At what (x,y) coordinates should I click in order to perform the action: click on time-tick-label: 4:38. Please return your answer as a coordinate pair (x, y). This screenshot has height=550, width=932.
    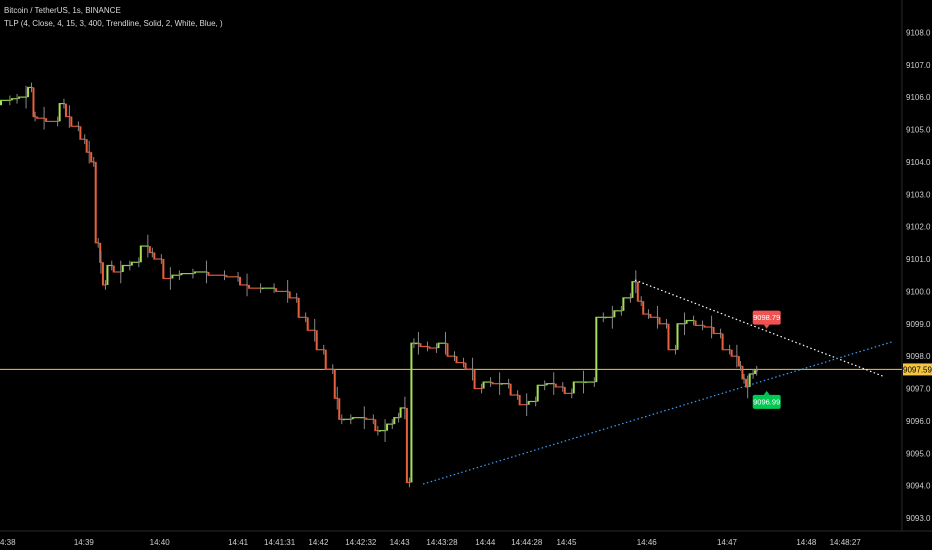
    Looking at the image, I should click on (8, 542).